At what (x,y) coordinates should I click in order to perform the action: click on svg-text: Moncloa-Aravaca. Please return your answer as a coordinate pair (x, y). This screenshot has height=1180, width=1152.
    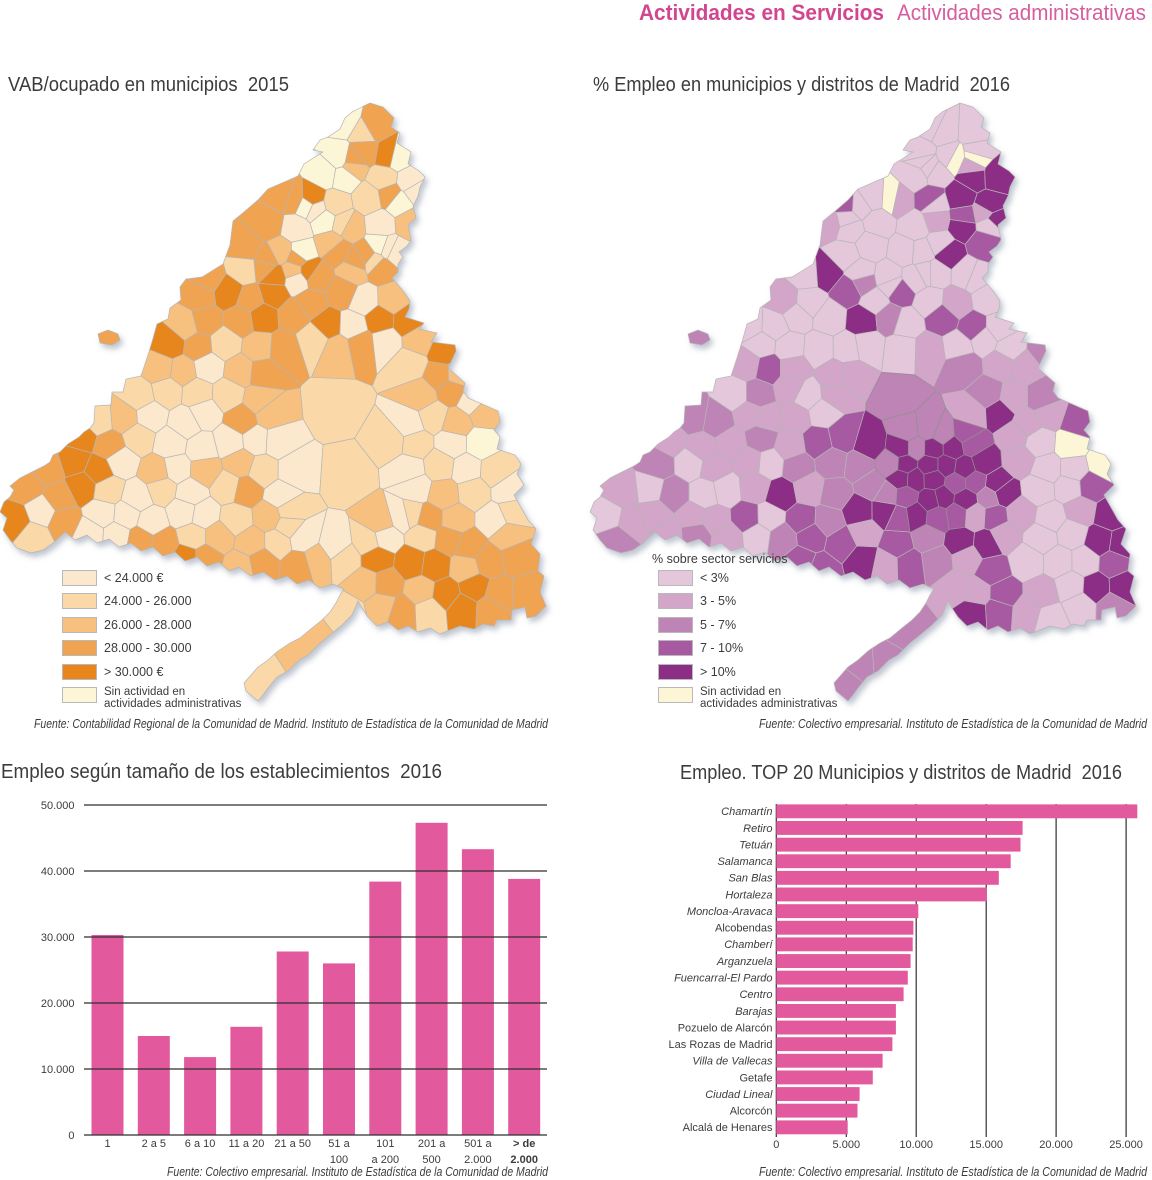
    Looking at the image, I should click on (730, 912).